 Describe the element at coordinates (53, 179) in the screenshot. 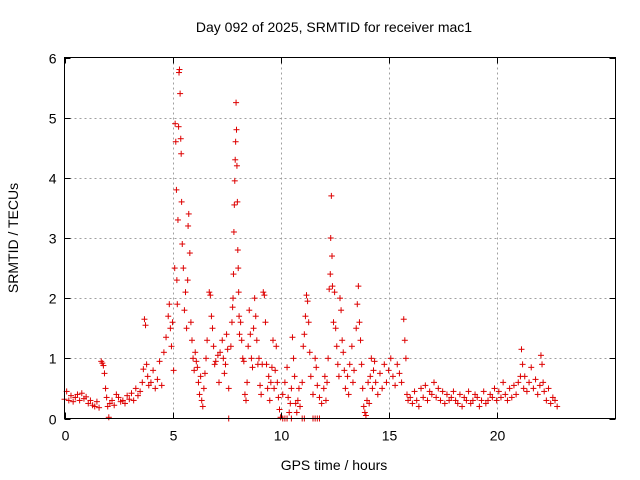

I see `y-tick-label: 4` at that location.